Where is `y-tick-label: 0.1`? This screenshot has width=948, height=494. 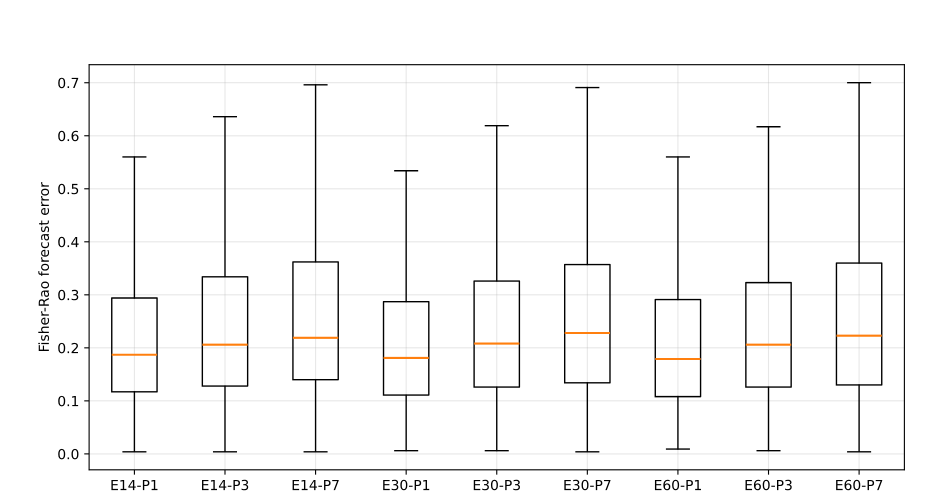 y-tick-label: 0.1 is located at coordinates (68, 401).